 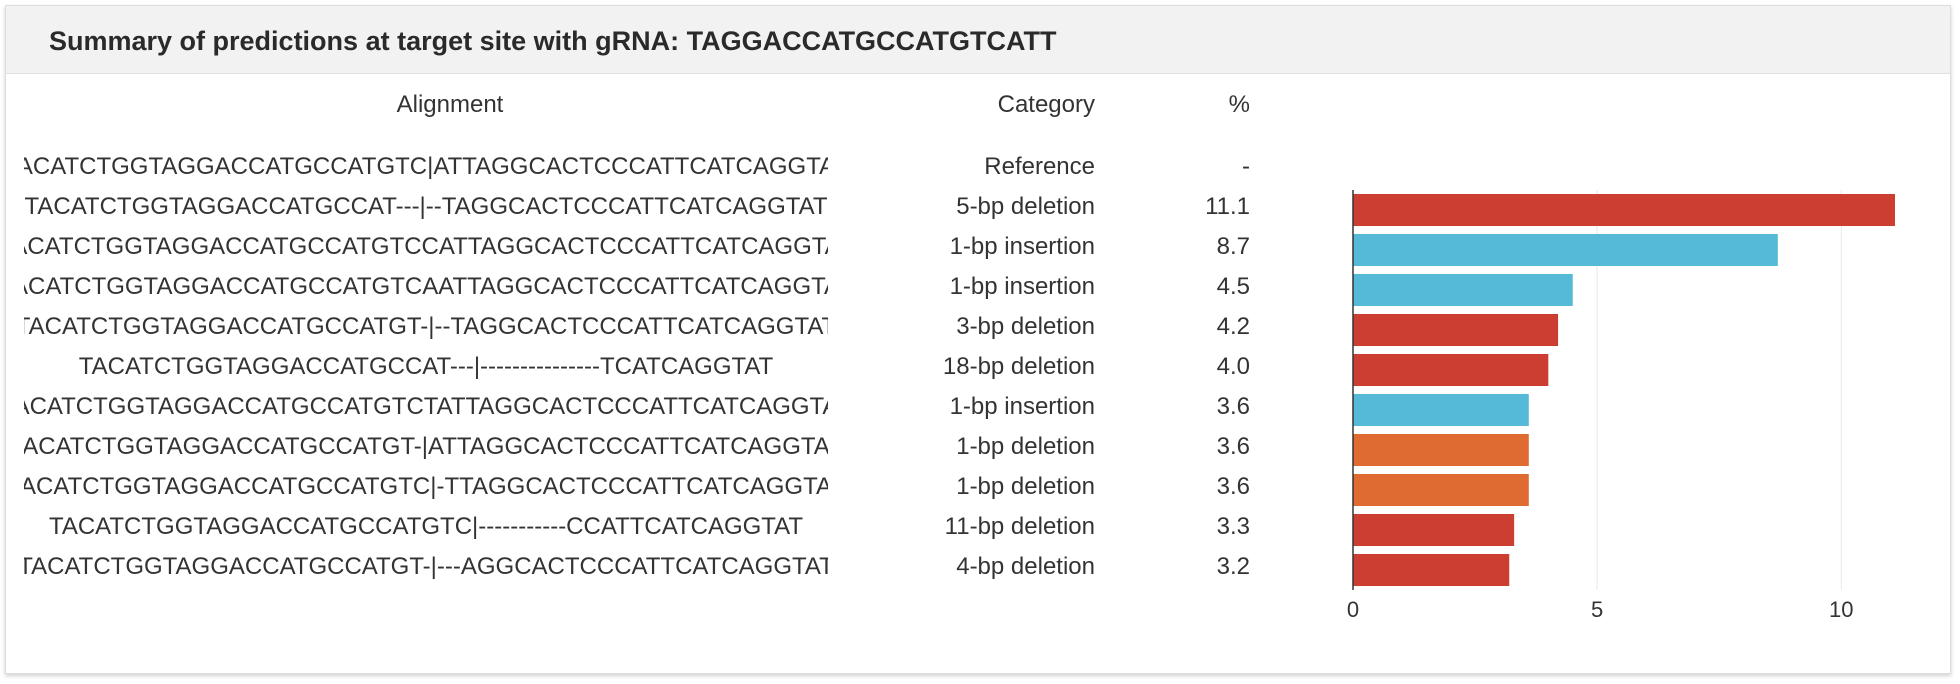 I want to click on percent-cell: 3.2, so click(x=1233, y=566).